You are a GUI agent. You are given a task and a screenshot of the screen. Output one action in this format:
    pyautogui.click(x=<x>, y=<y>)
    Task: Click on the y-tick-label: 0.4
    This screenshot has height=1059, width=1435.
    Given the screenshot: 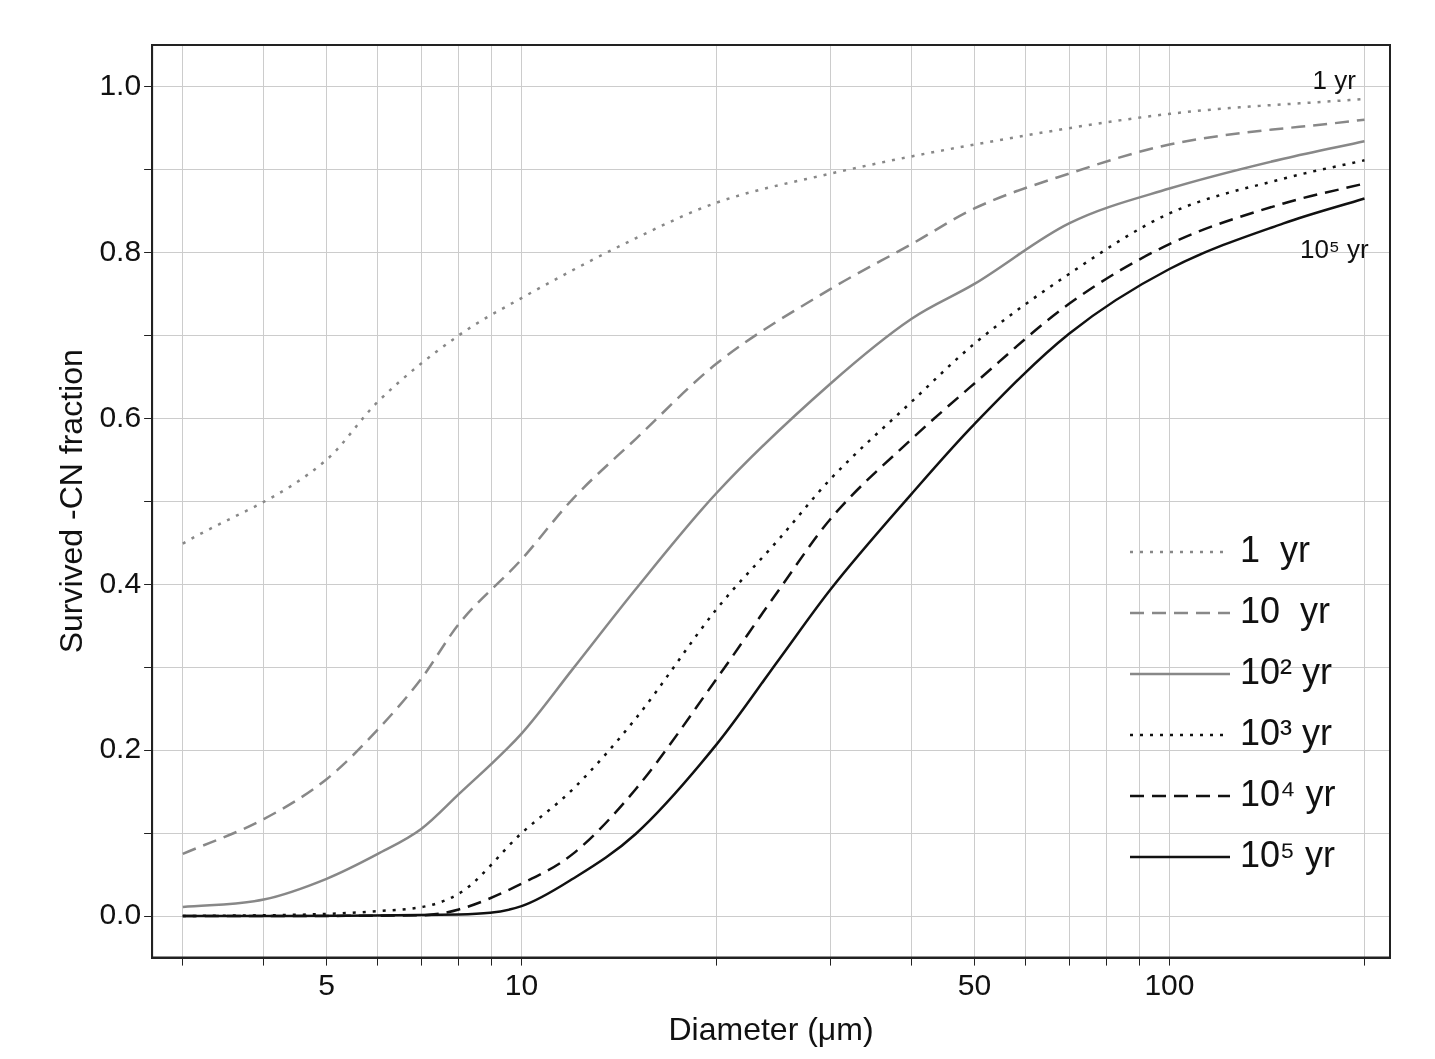 What is the action you would take?
    pyautogui.click(x=120, y=582)
    